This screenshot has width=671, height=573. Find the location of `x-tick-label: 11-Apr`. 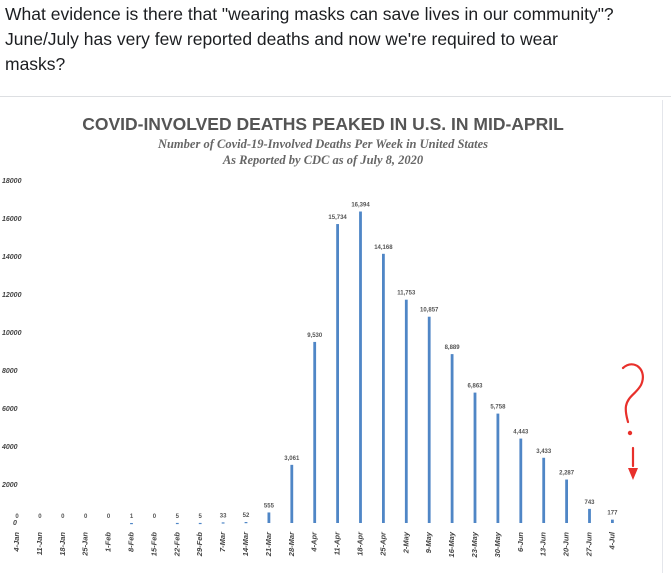

x-tick-label: 11-Apr is located at coordinates (337, 543).